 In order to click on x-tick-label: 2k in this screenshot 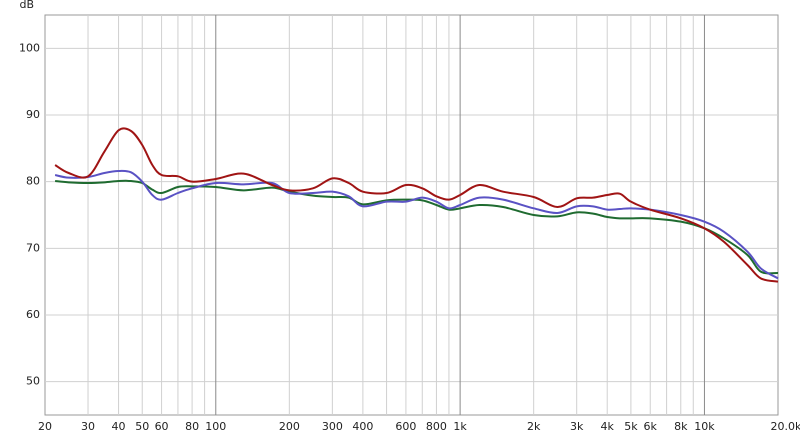, I will do `click(534, 426)`.